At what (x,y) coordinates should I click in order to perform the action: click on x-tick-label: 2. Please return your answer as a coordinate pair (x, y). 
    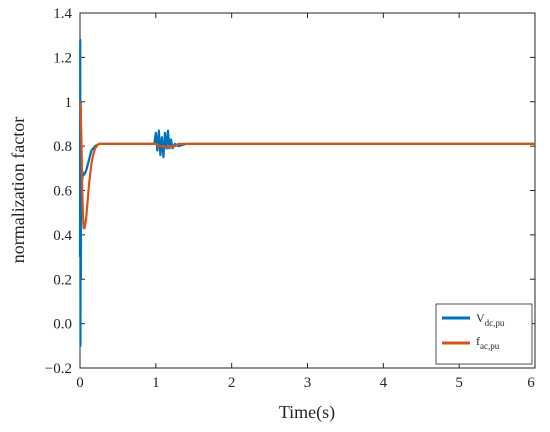
    Looking at the image, I should click on (232, 383).